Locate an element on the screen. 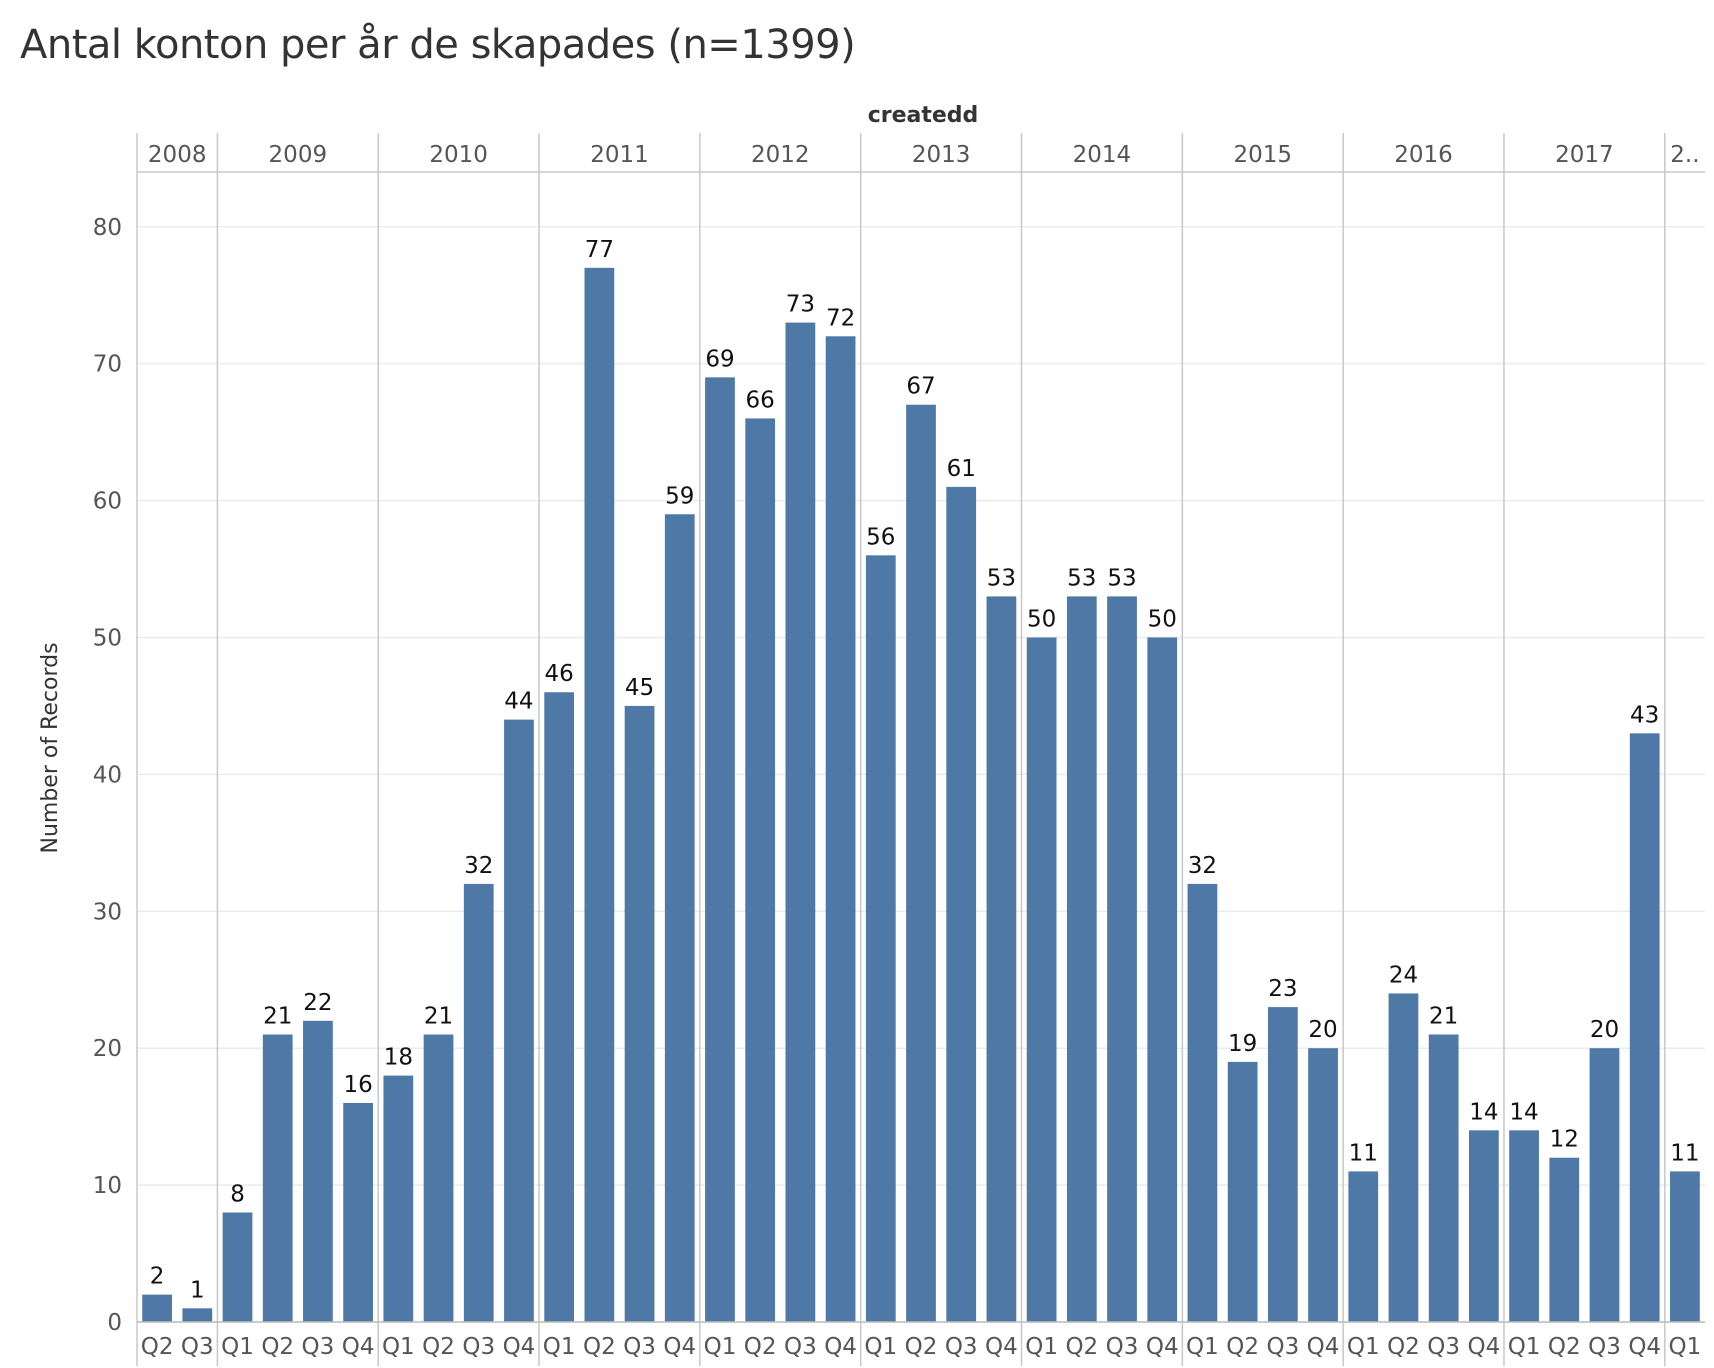 The image size is (1714, 1368). y-tick-label: 0 is located at coordinates (114, 1323).